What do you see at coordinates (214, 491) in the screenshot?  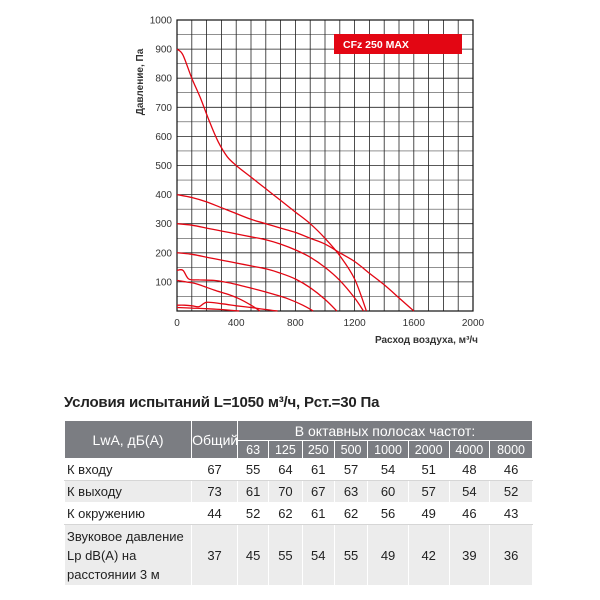 I see `row-total: 73` at bounding box center [214, 491].